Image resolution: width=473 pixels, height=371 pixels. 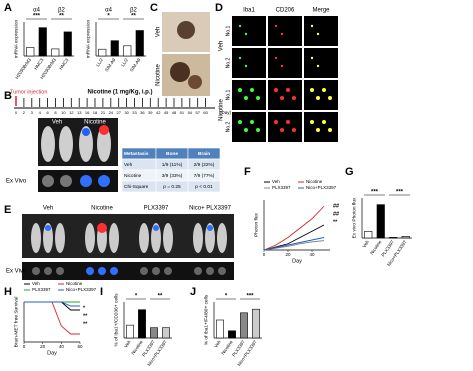 What do you see at coordinates (8, 292) in the screenshot?
I see `panel-label: H` at bounding box center [8, 292].